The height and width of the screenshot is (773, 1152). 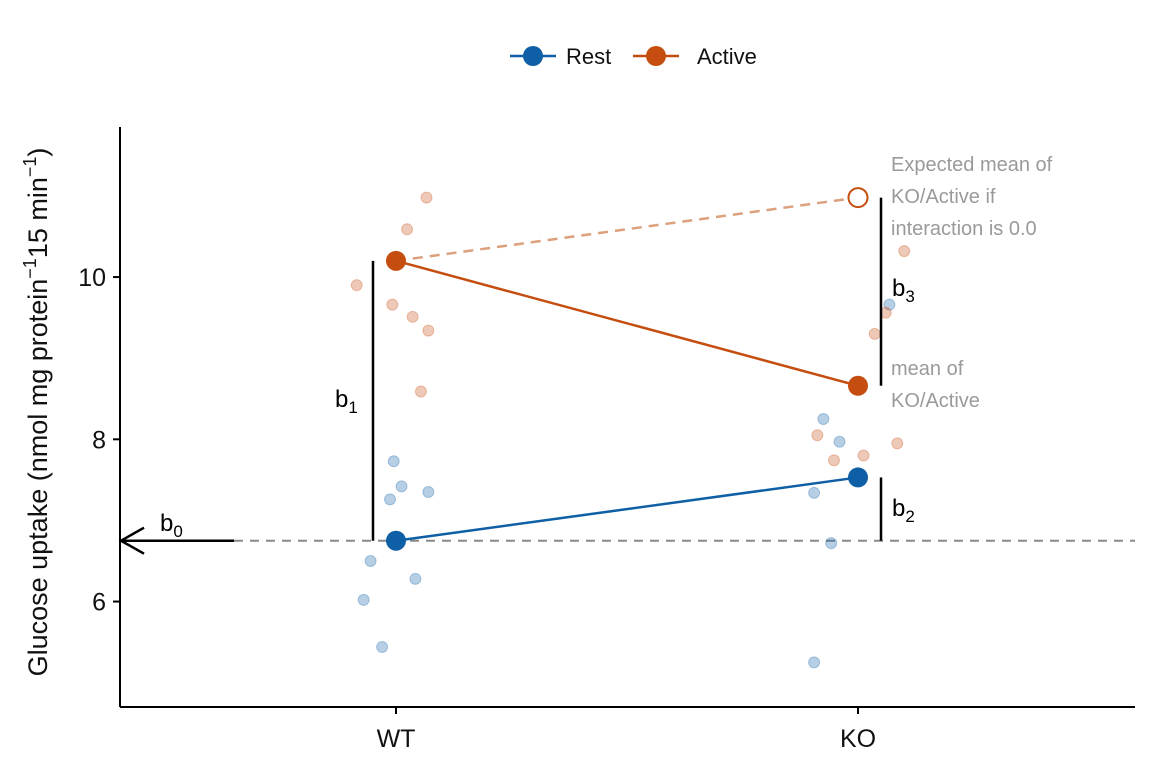 I want to click on y-axis-ticks: 6 8 10, so click(x=99, y=440).